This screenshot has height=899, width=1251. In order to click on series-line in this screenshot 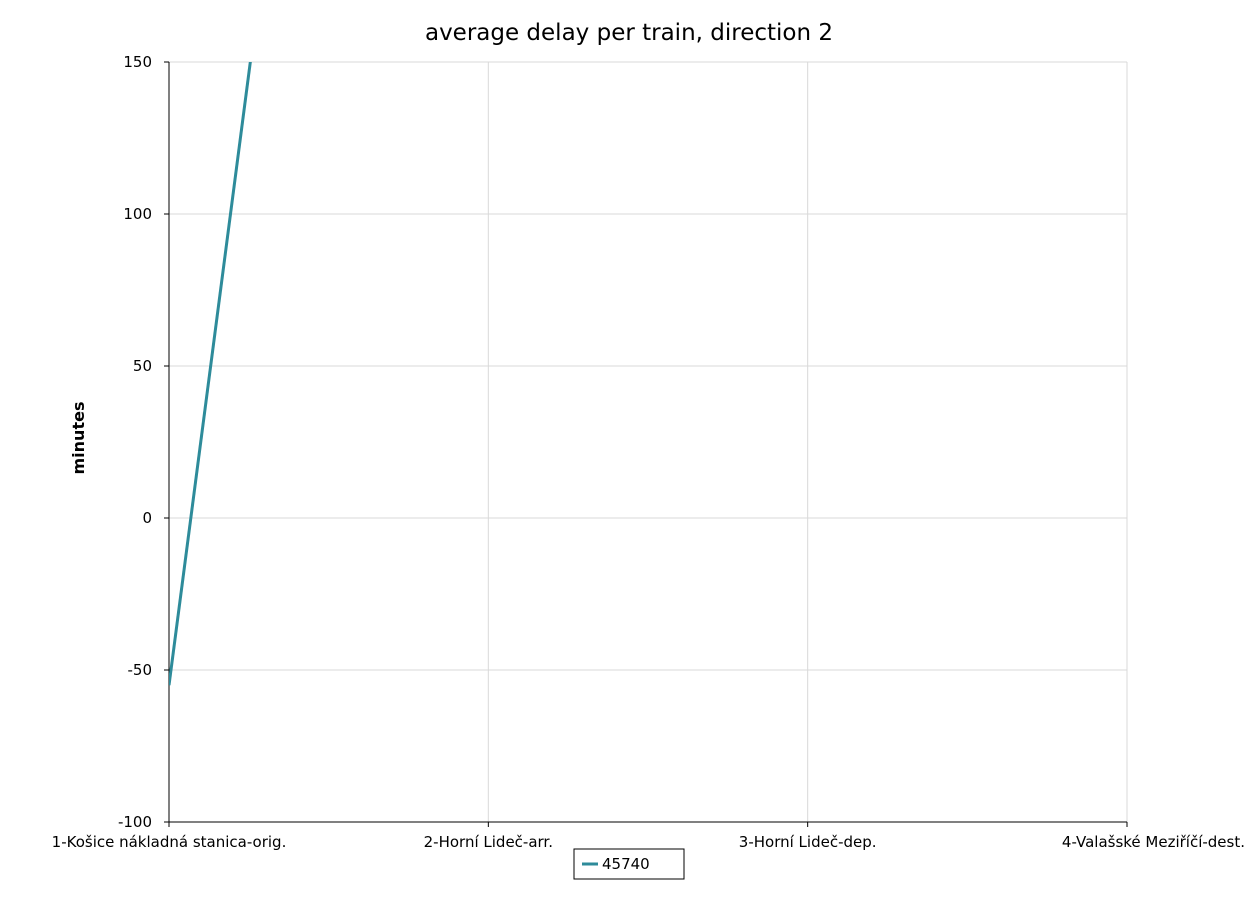, I will do `click(210, 374)`.